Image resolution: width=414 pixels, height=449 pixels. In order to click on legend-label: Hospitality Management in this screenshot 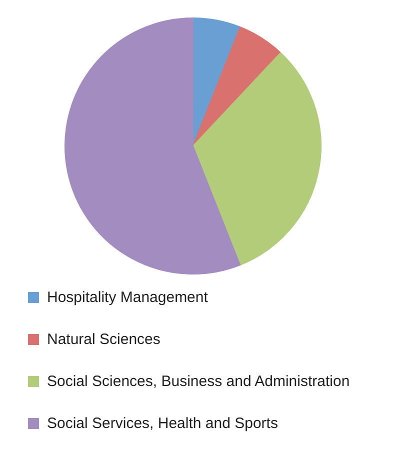, I will do `click(127, 297)`.